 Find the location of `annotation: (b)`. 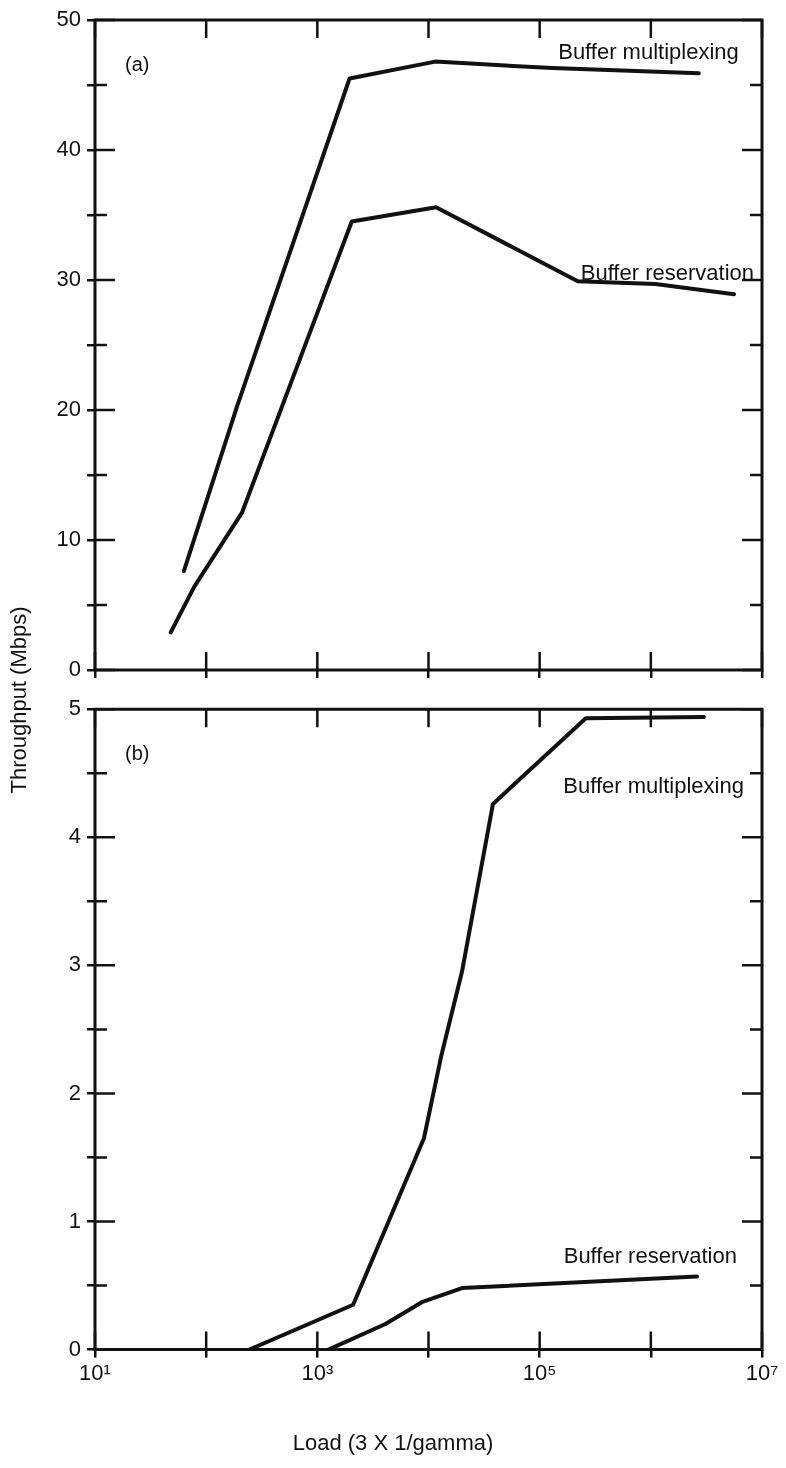

annotation: (b) is located at coordinates (137, 752).